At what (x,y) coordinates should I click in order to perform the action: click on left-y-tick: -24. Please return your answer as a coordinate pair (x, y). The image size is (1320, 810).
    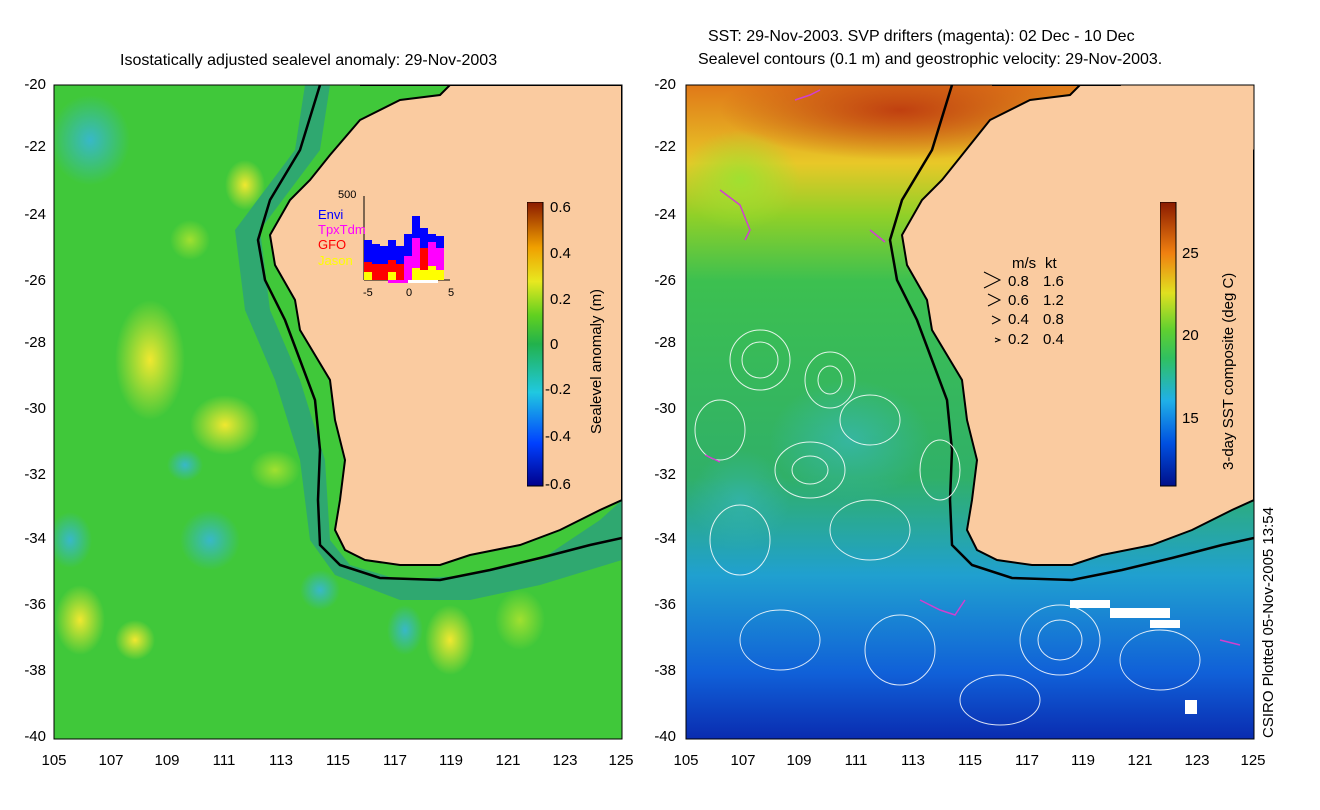
    Looking at the image, I should click on (35, 214).